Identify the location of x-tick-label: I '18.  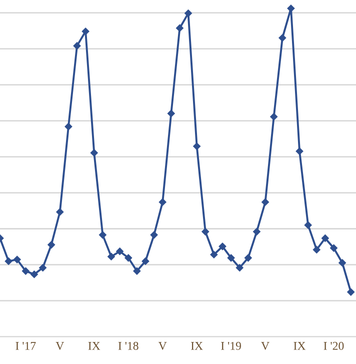
(128, 346).